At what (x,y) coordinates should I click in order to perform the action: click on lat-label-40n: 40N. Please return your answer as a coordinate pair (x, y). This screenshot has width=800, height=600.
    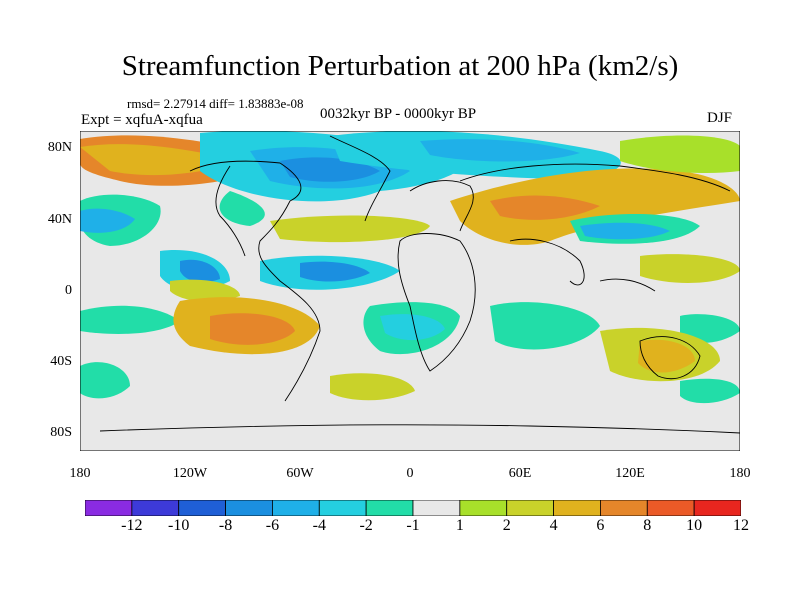
    Looking at the image, I should click on (59, 219).